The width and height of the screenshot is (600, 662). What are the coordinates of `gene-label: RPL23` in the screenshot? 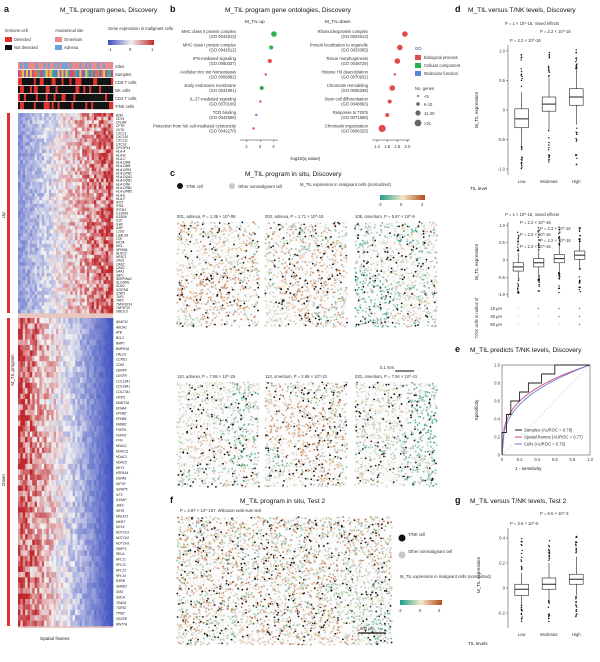 It's located at (121, 570).